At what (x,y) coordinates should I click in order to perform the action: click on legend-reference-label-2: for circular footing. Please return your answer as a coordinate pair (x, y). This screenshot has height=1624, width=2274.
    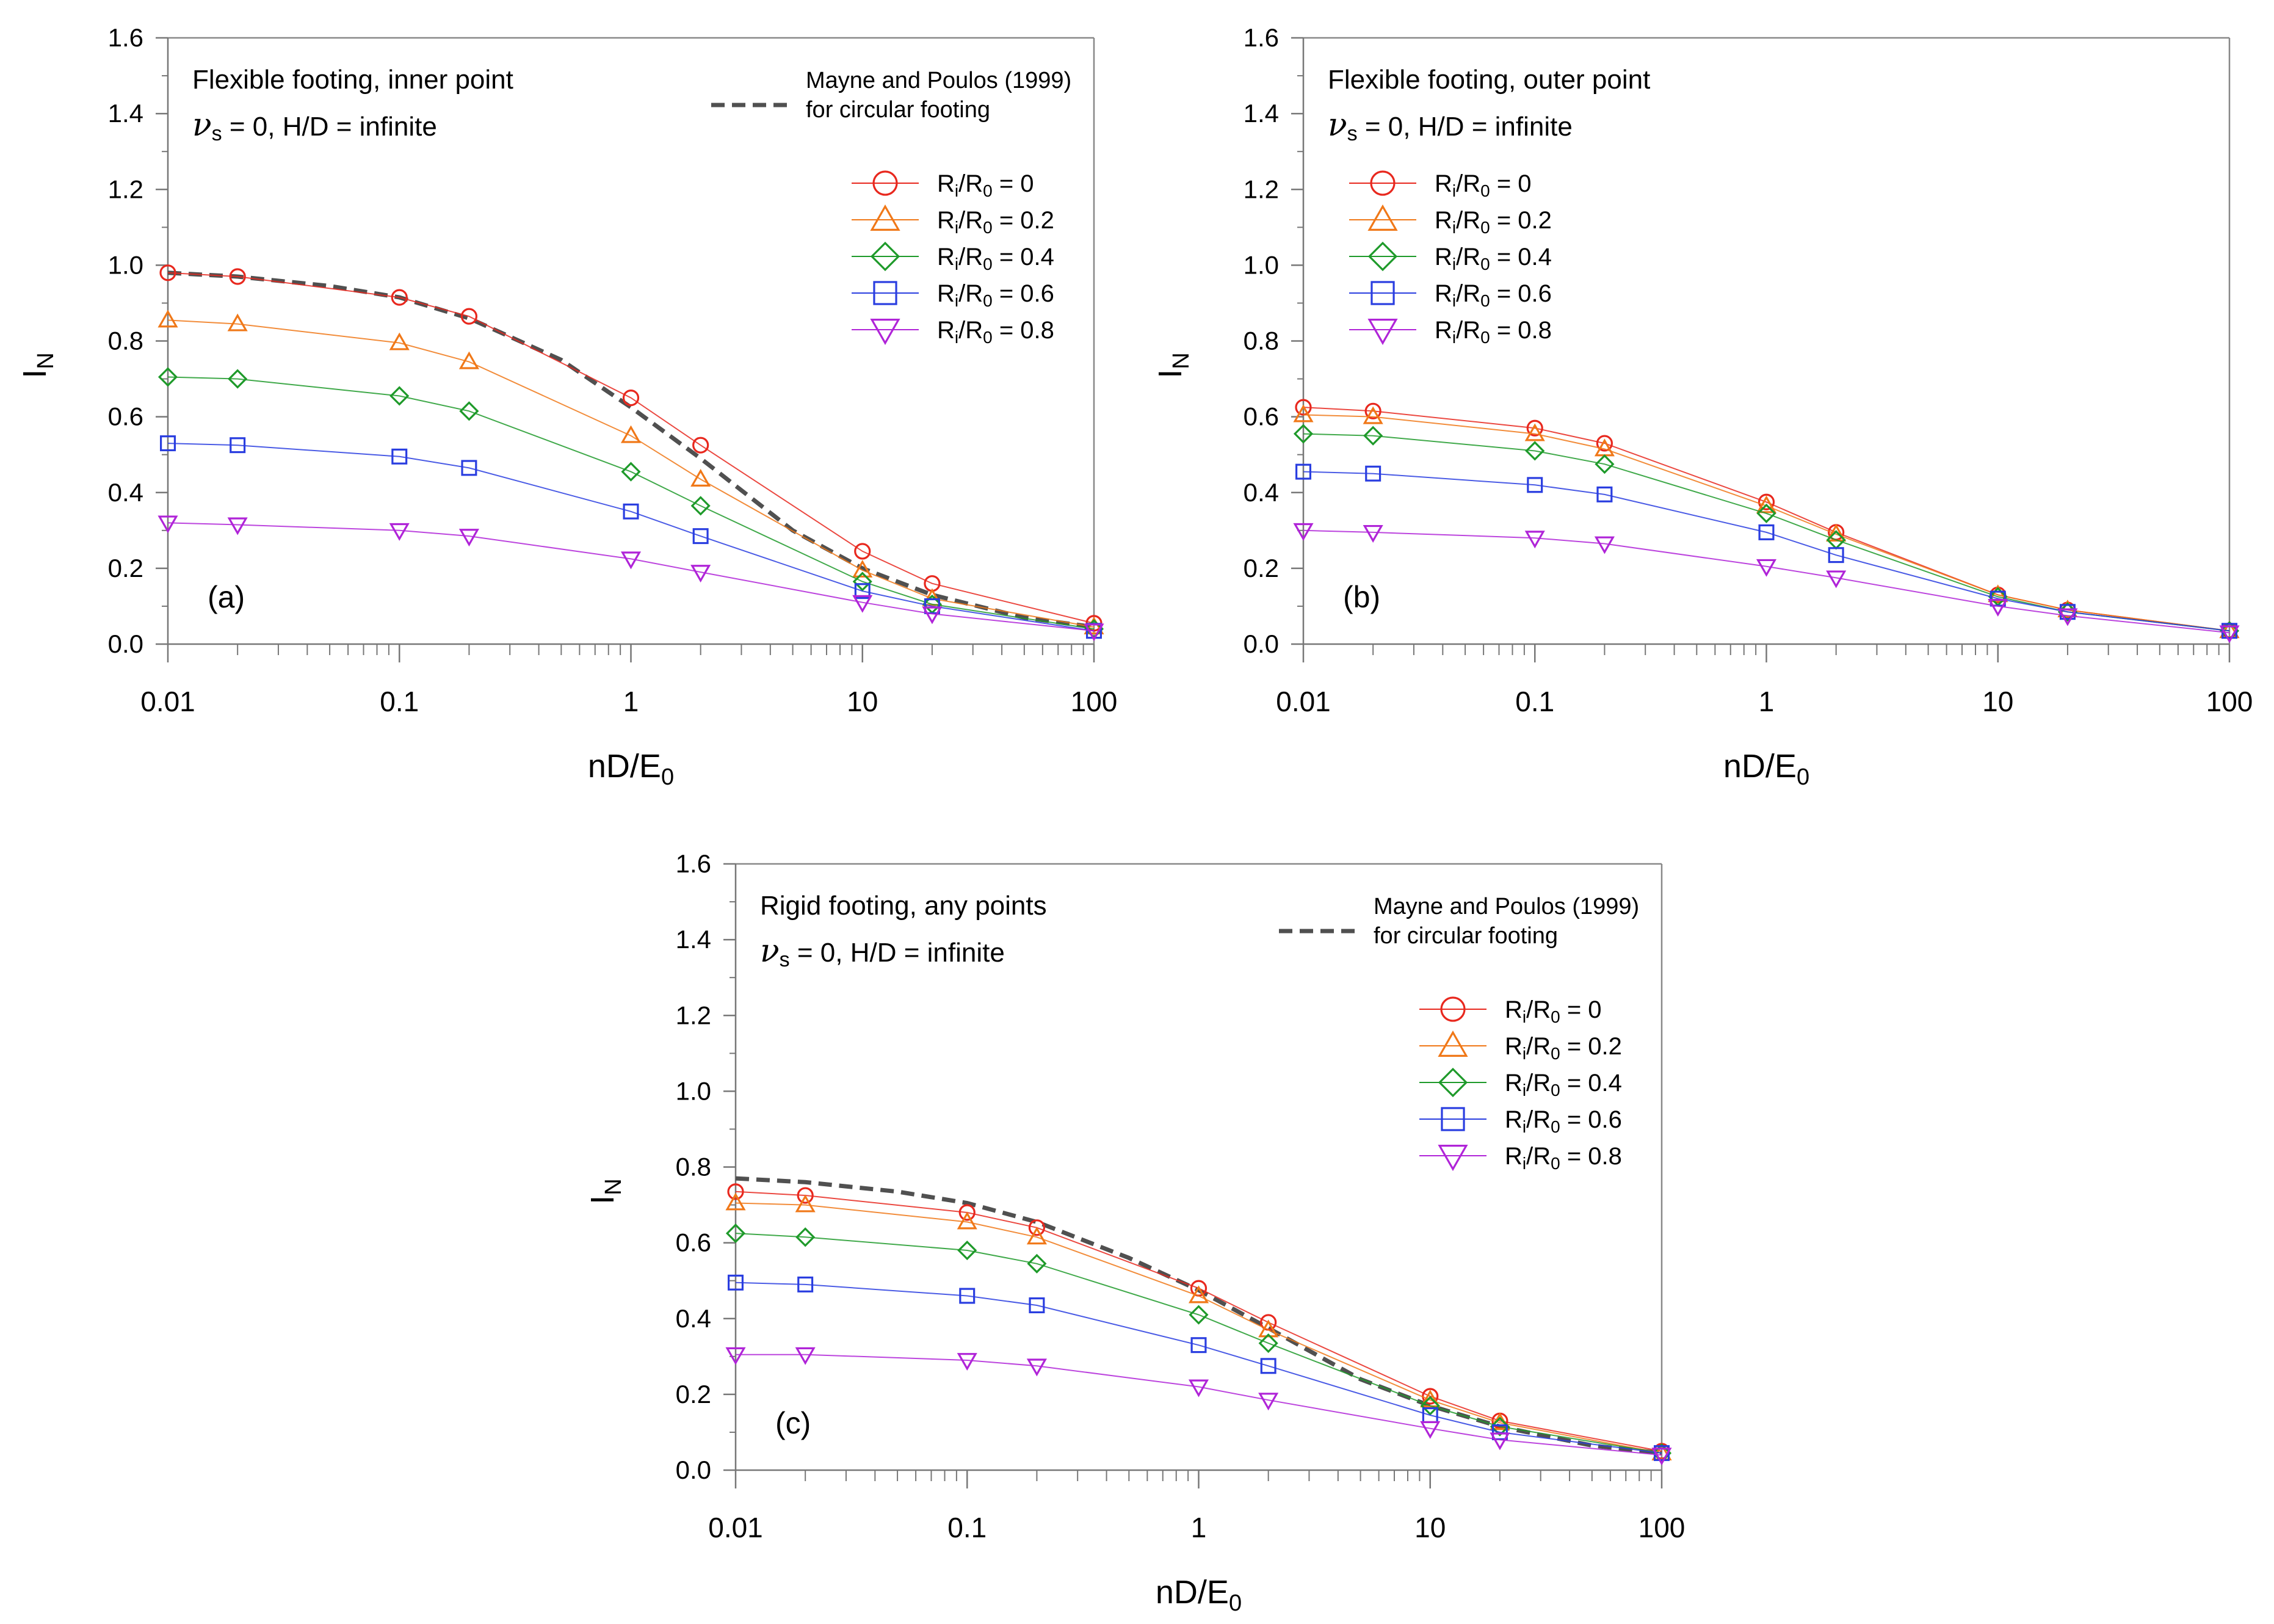
    Looking at the image, I should click on (1466, 936).